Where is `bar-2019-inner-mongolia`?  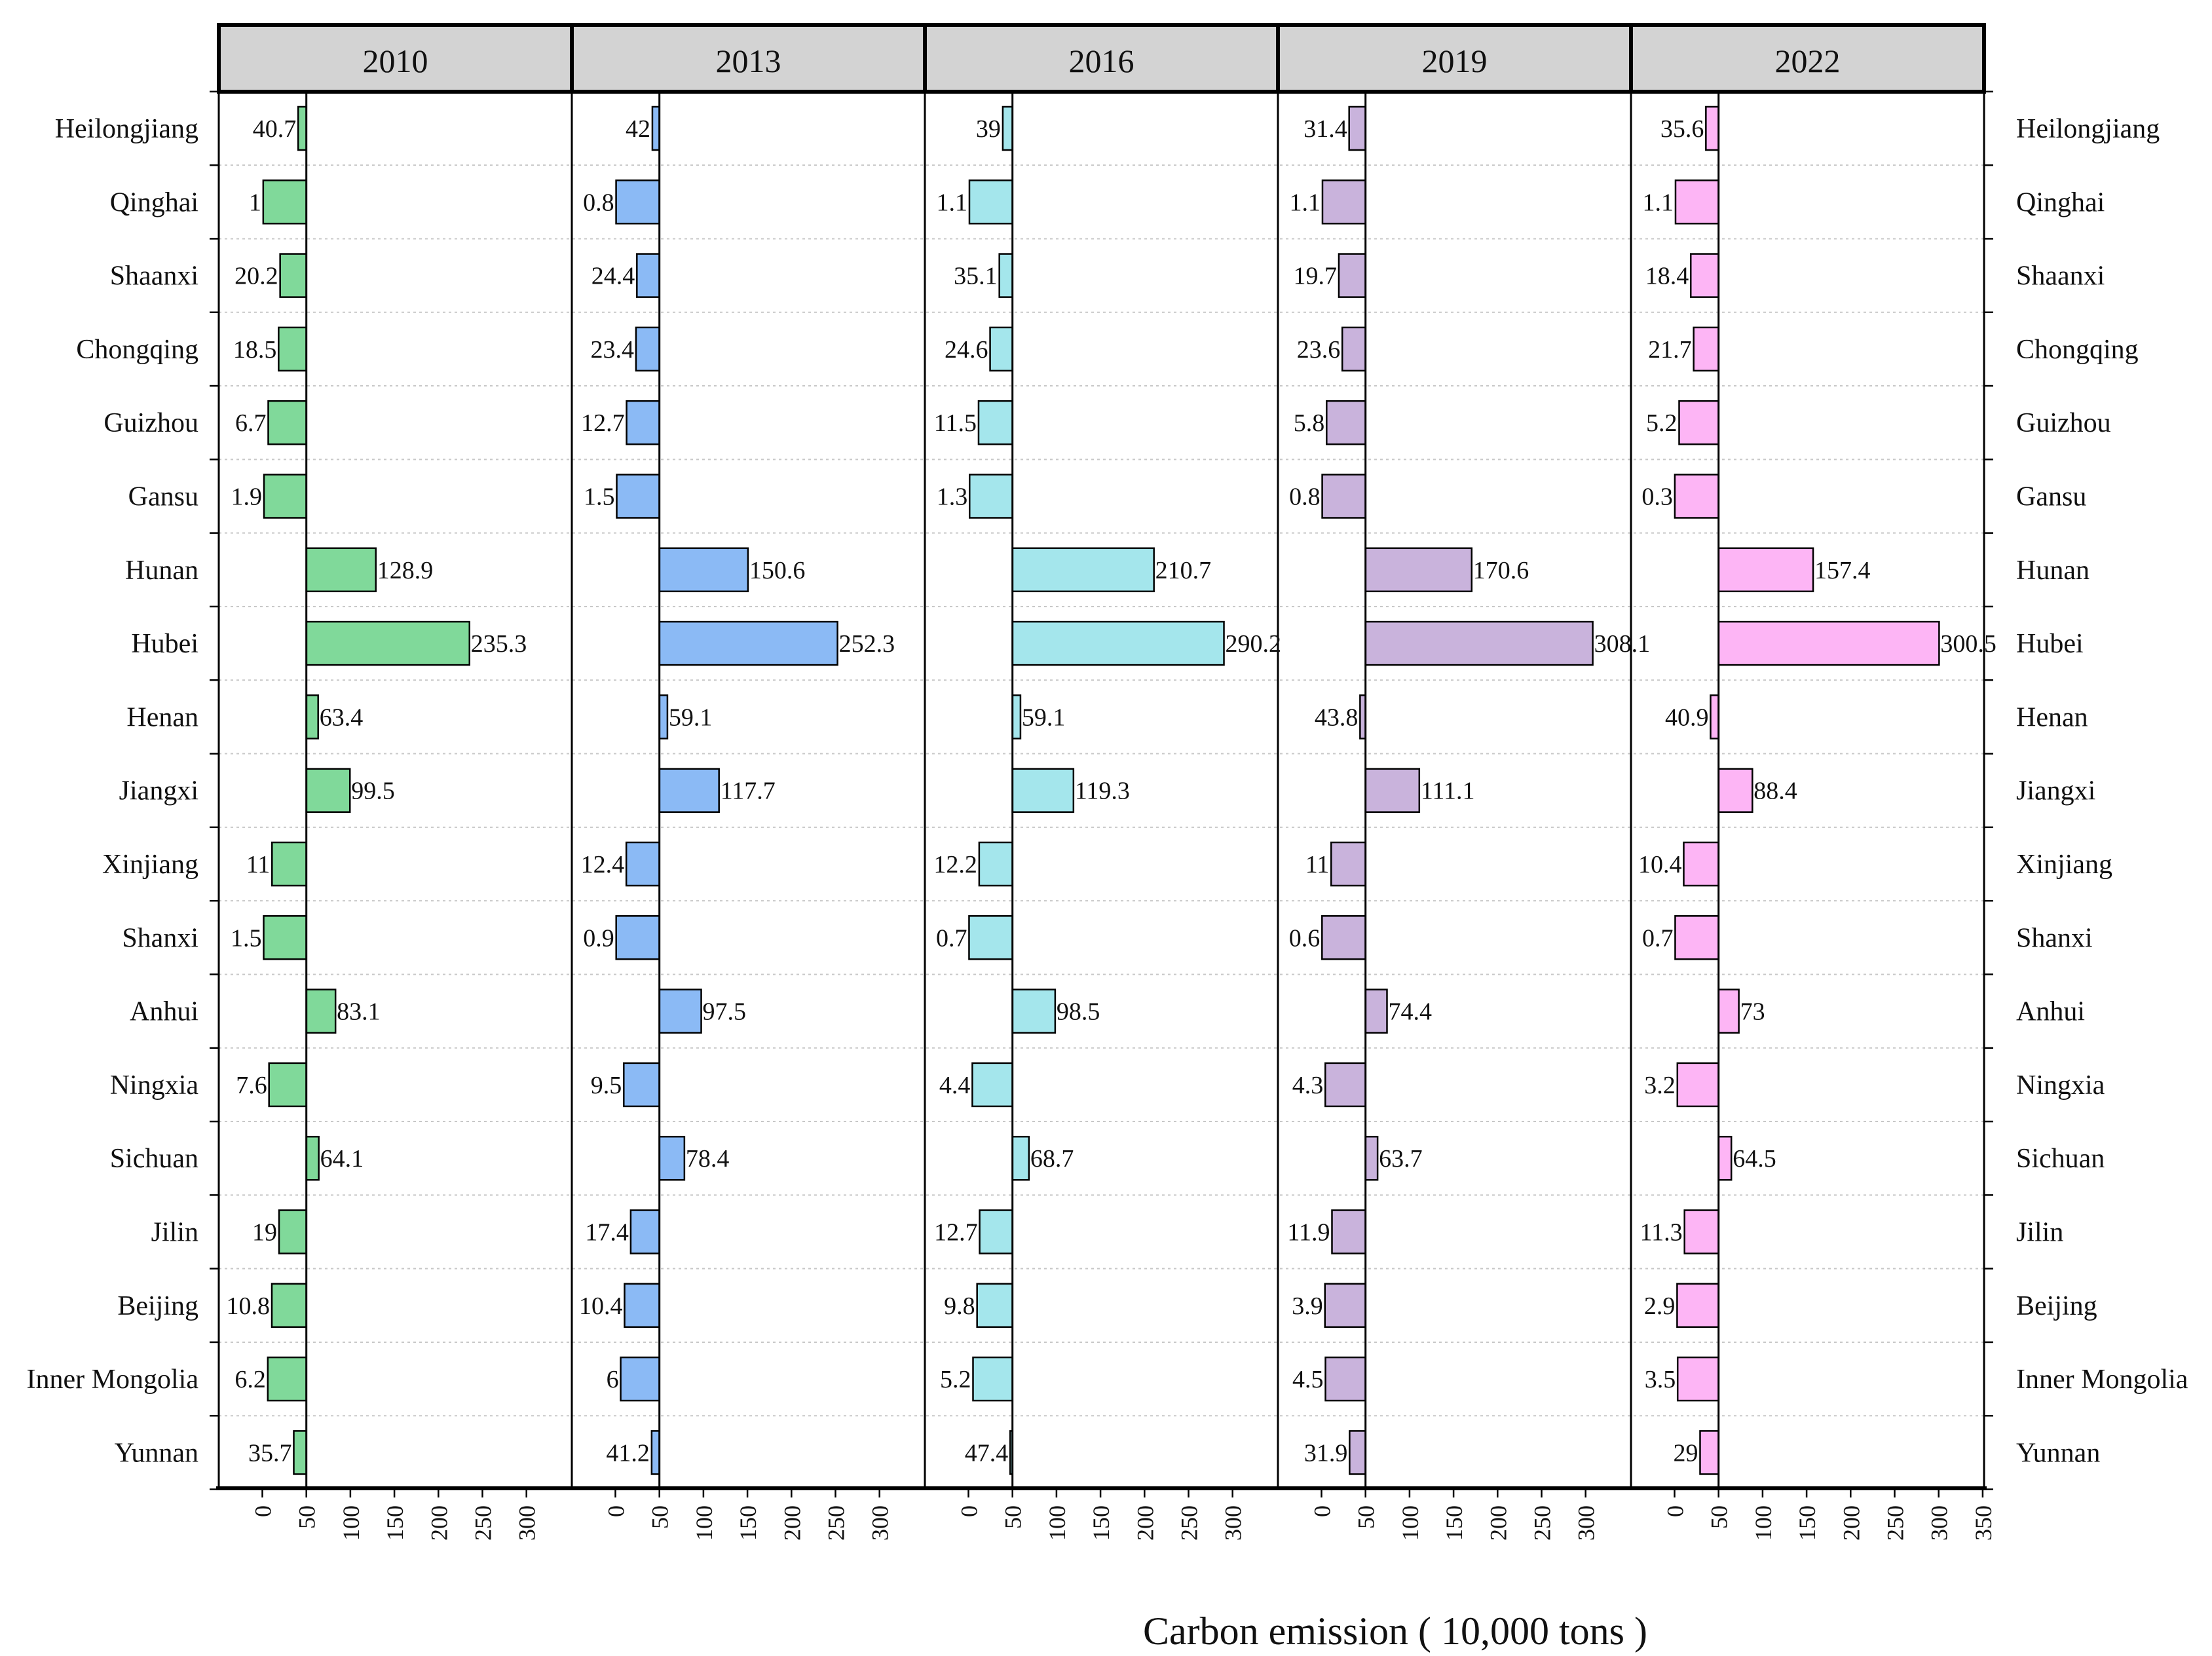
bar-2019-inner-mongolia is located at coordinates (1345, 1379).